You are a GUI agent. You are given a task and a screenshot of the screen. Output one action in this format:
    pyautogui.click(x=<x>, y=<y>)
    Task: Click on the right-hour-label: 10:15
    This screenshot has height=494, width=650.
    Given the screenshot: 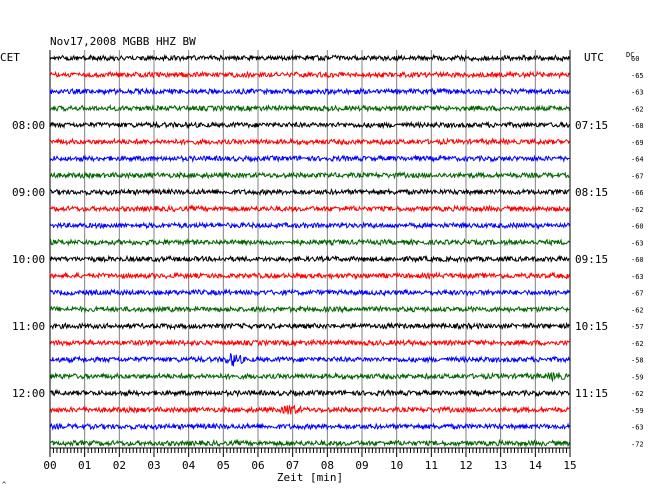 What is the action you would take?
    pyautogui.click(x=591, y=326)
    